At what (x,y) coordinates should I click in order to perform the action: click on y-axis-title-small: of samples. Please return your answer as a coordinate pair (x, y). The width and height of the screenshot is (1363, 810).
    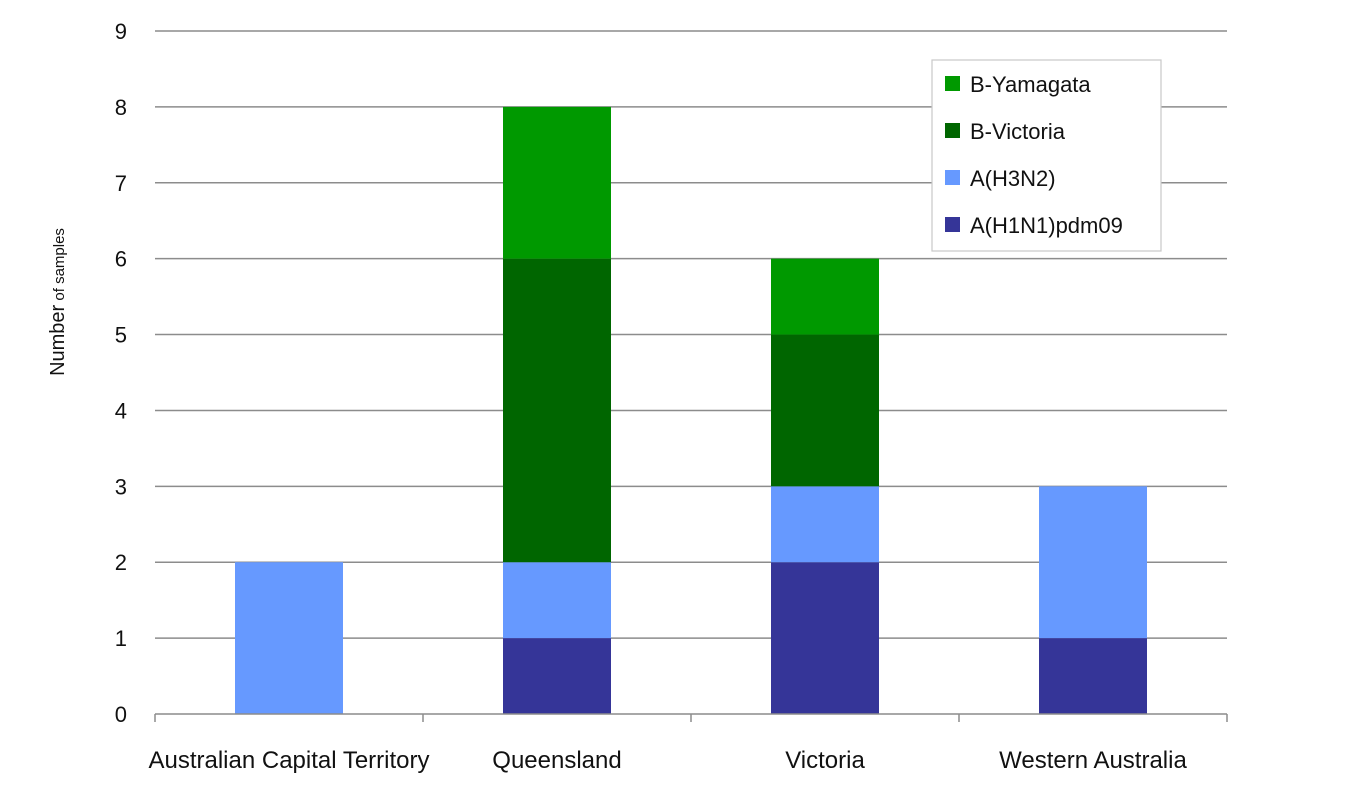
    Looking at the image, I should click on (59, 266).